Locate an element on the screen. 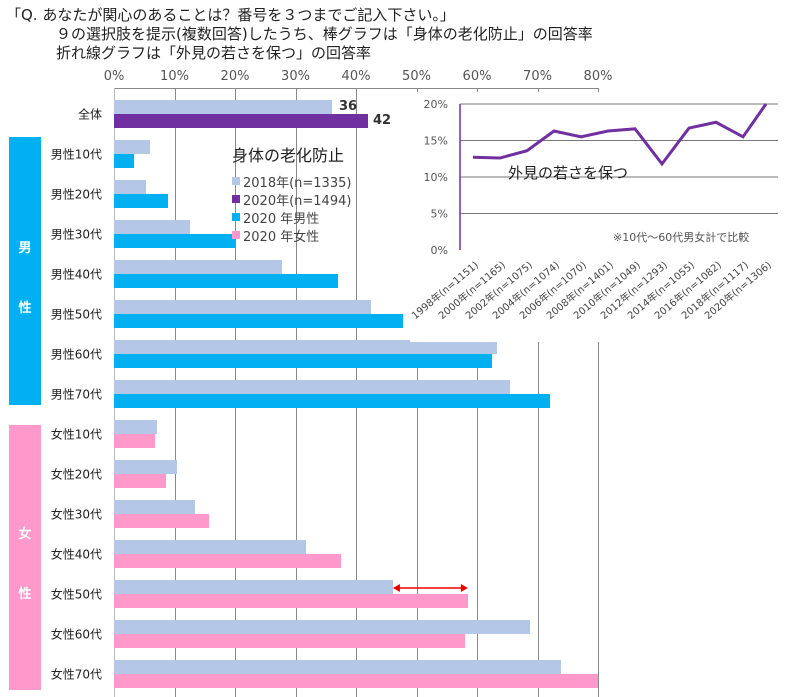  legend-label: 2020年(n=1494) is located at coordinates (297, 201).